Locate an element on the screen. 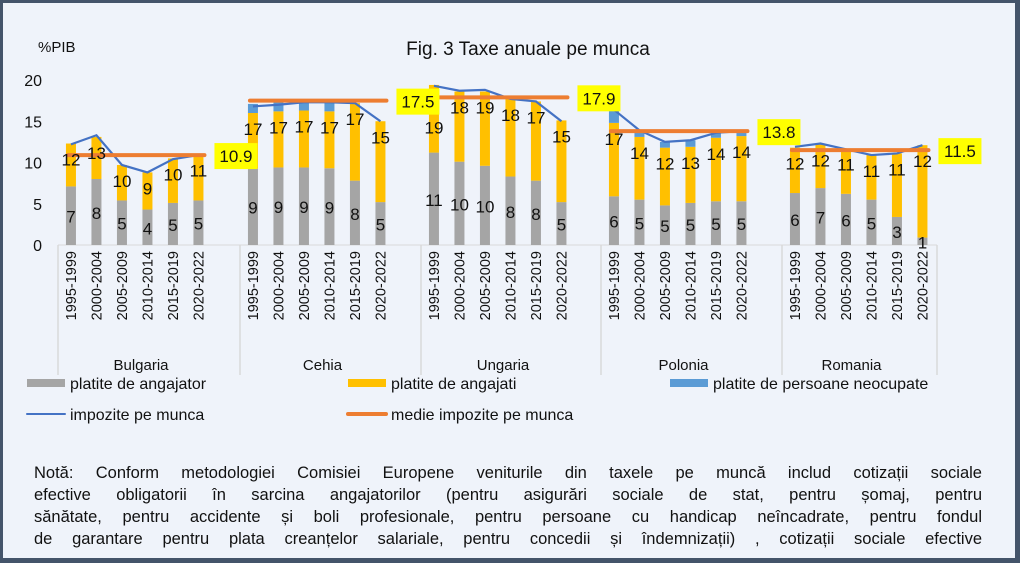 Image resolution: width=1024 pixels, height=567 pixels. group-label: Polonia is located at coordinates (683, 365).